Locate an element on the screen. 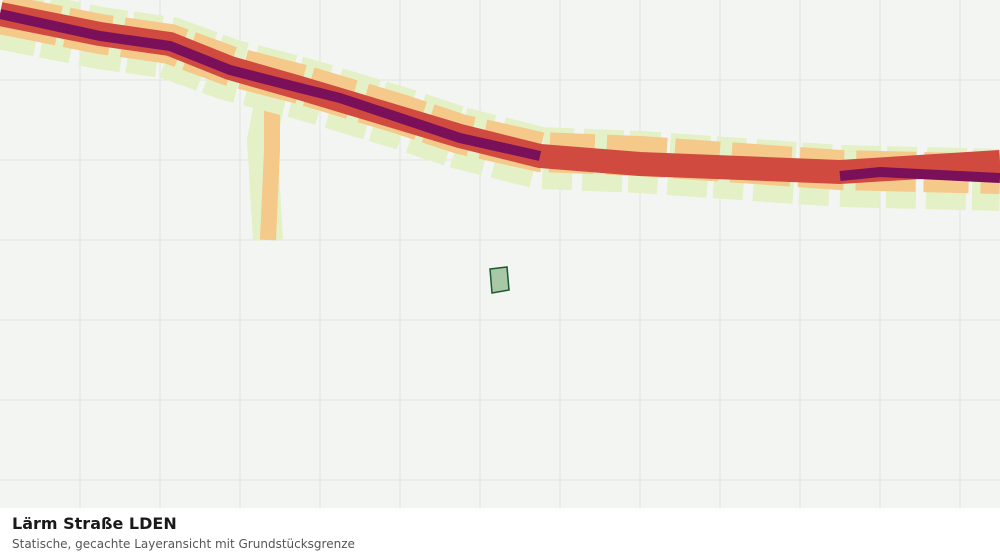 This screenshot has height=560, width=1000. layer-title: Lärm Straße LDEN is located at coordinates (94, 523).